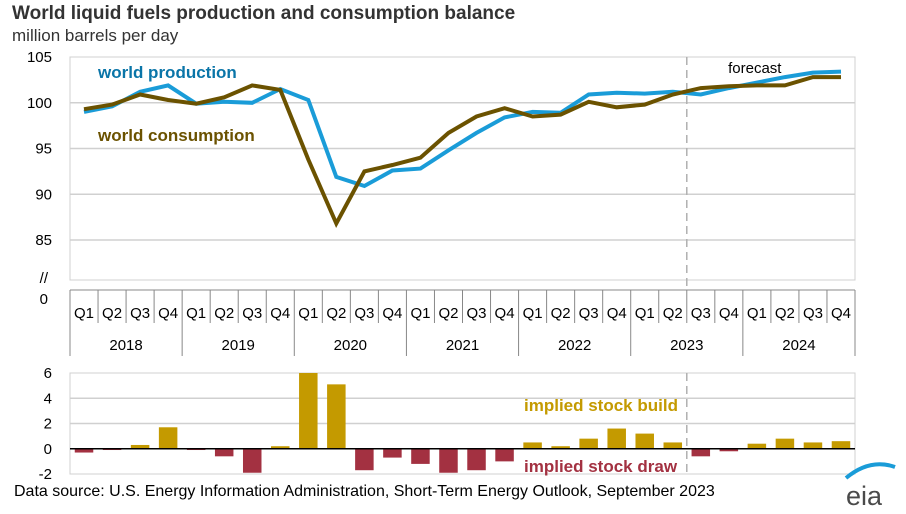  I want to click on axis-break-label: //, so click(44, 278).